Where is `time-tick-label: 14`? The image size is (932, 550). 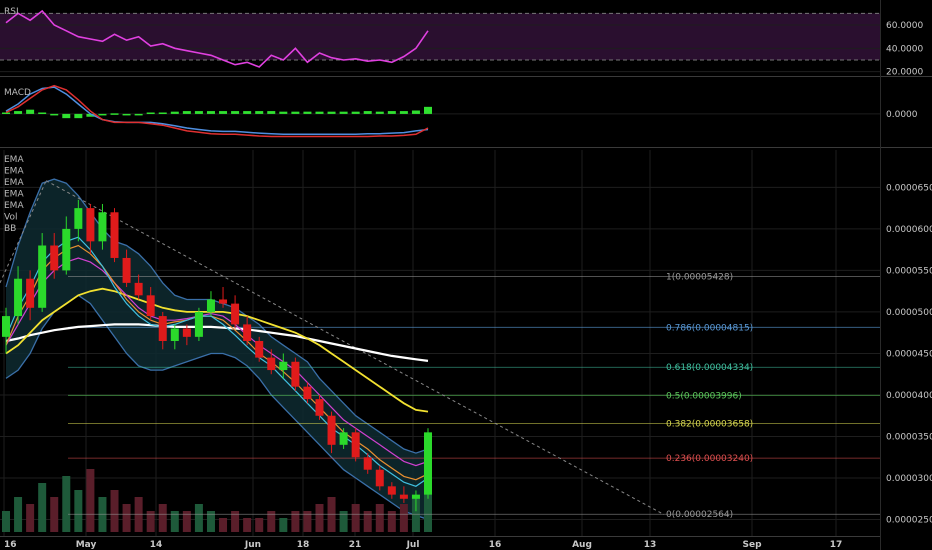
time-tick-label: 14 is located at coordinates (156, 545).